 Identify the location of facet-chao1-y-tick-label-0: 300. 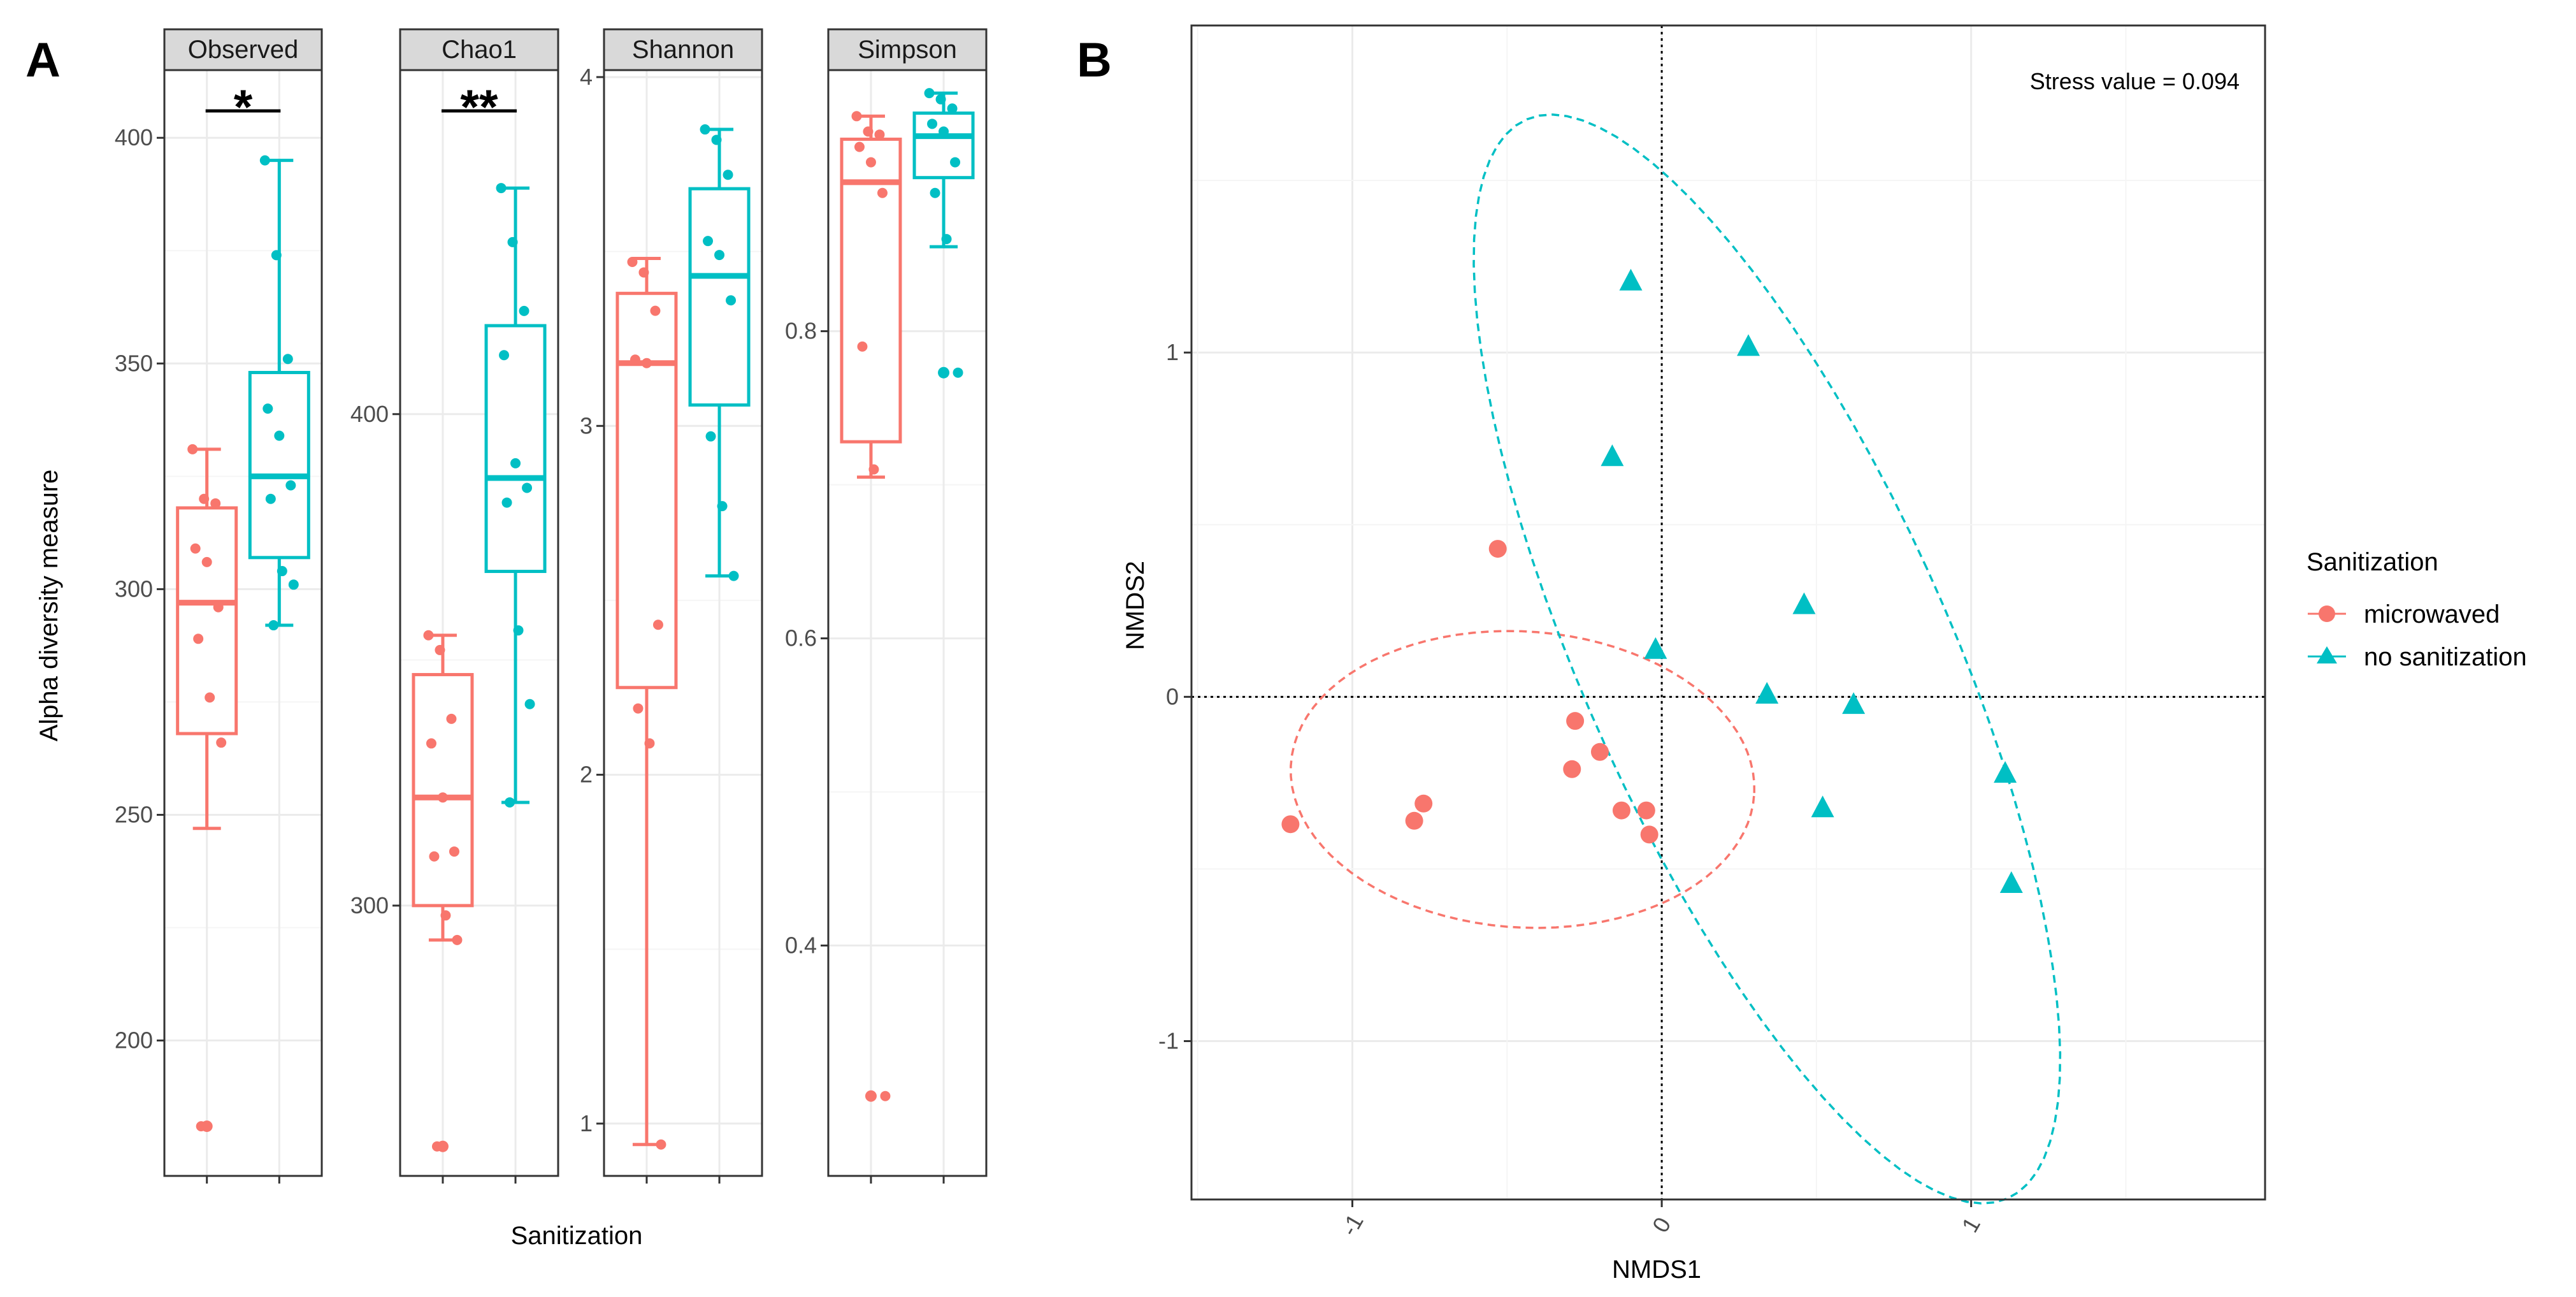
(369, 905).